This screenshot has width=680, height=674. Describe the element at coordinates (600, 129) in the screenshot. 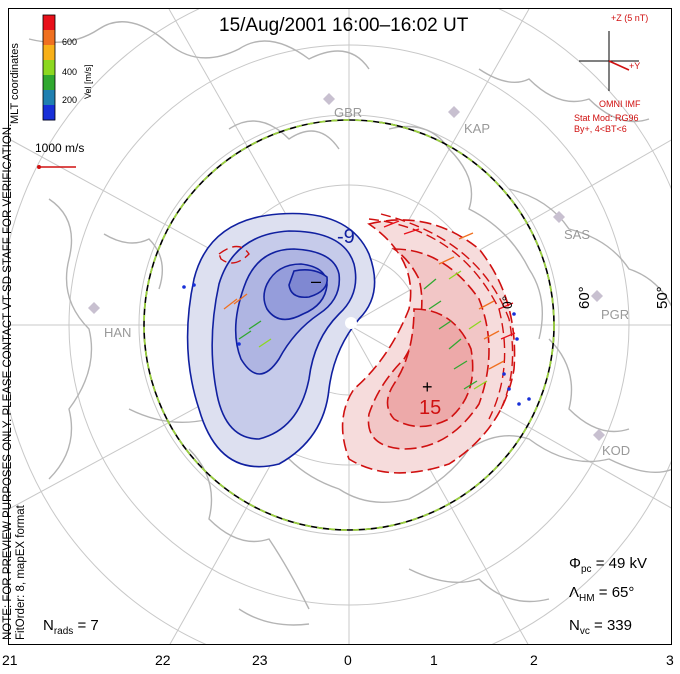

I see `imf-condition: By+, 4<BT<6` at that location.